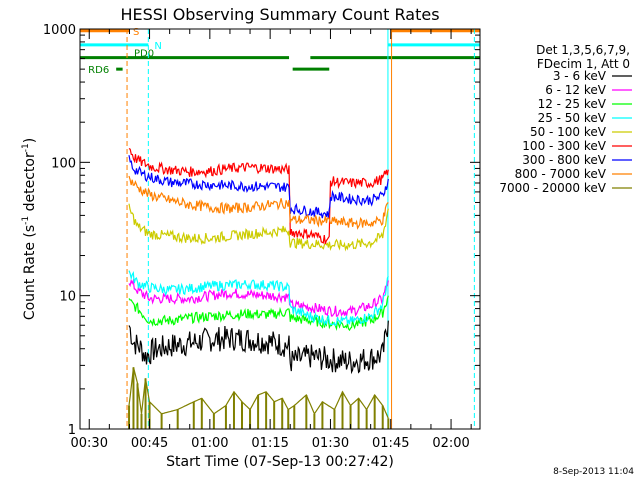 The height and width of the screenshot is (480, 640). What do you see at coordinates (564, 146) in the screenshot?
I see `legend-entry: 100 - 300 keV` at bounding box center [564, 146].